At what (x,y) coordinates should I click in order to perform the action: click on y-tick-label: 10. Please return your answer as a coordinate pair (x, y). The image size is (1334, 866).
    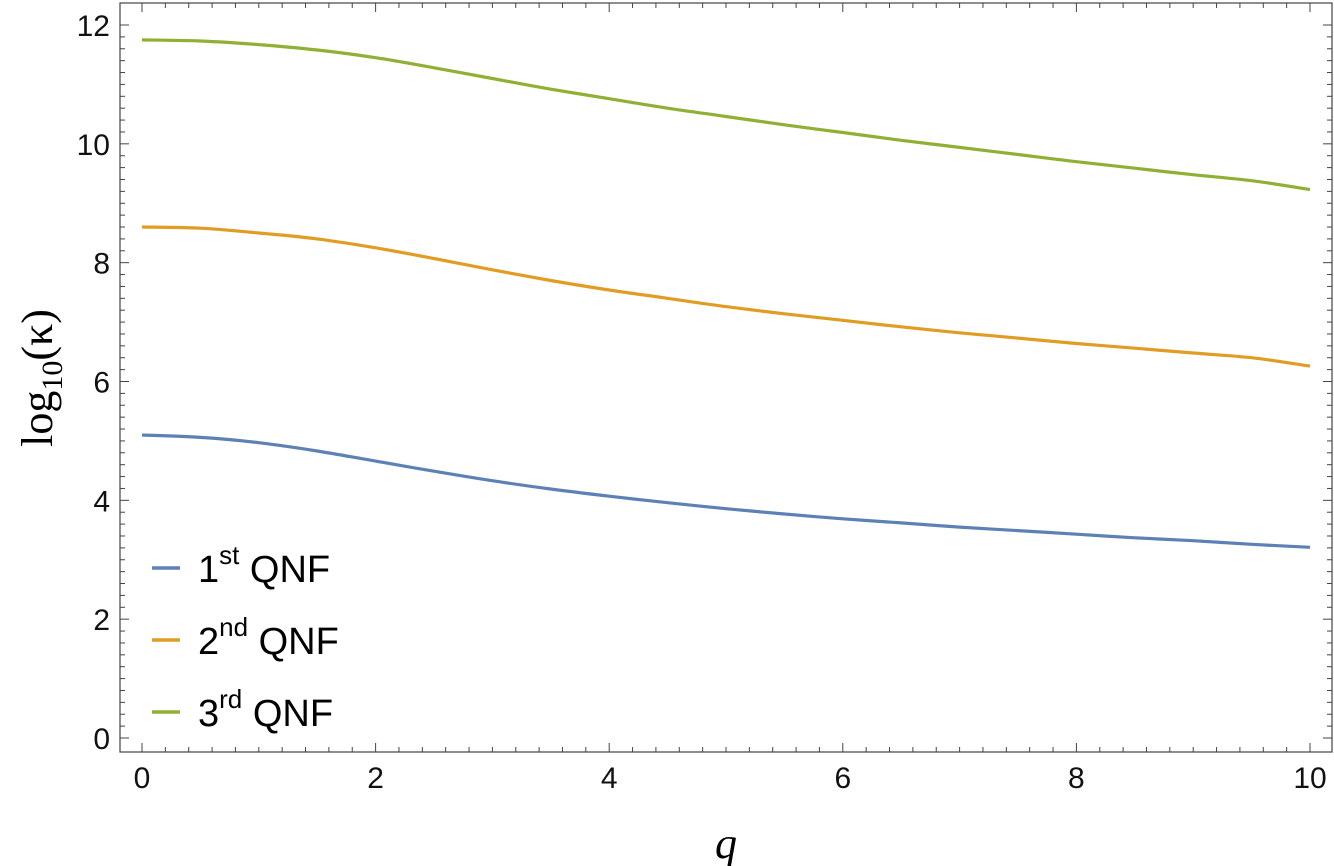
    Looking at the image, I should click on (93, 145).